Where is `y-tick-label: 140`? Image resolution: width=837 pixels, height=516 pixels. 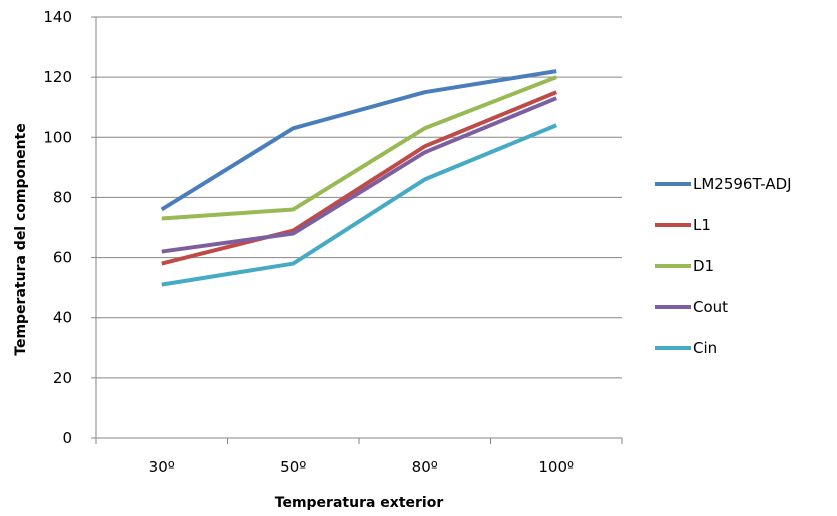 y-tick-label: 140 is located at coordinates (57, 17).